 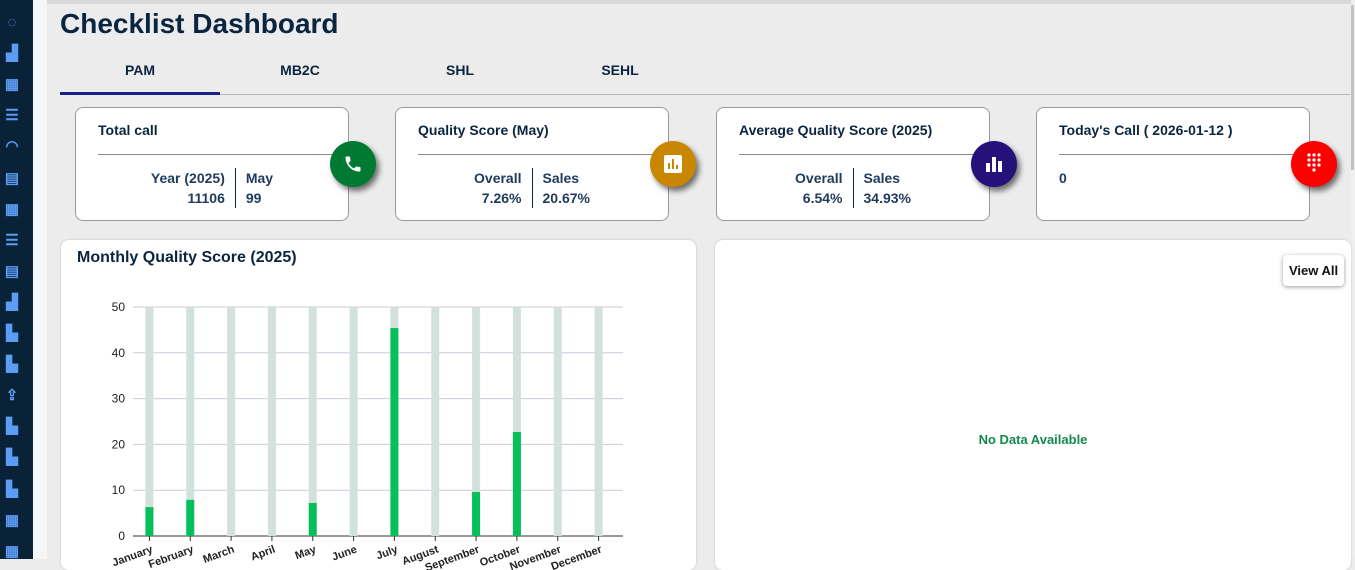 I want to click on sidebar: ◌ ▟ ▦ ☰ ◠ ▤ ▦ ☰ ▤ ▟ ▙ ▙ ⇪ ▙ ▙ ▙ ▦ ▦, so click(x=16, y=280).